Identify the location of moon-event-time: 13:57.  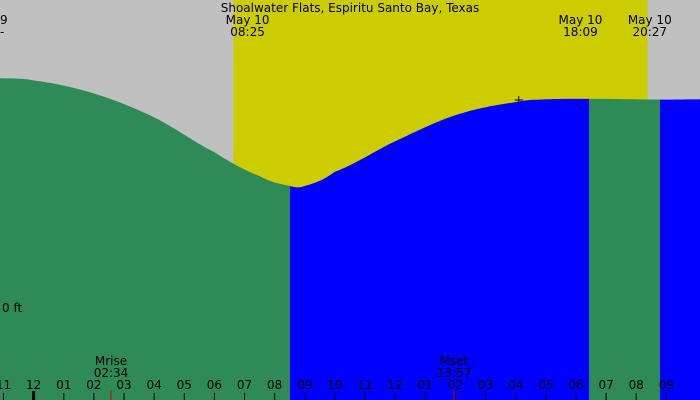
(454, 373).